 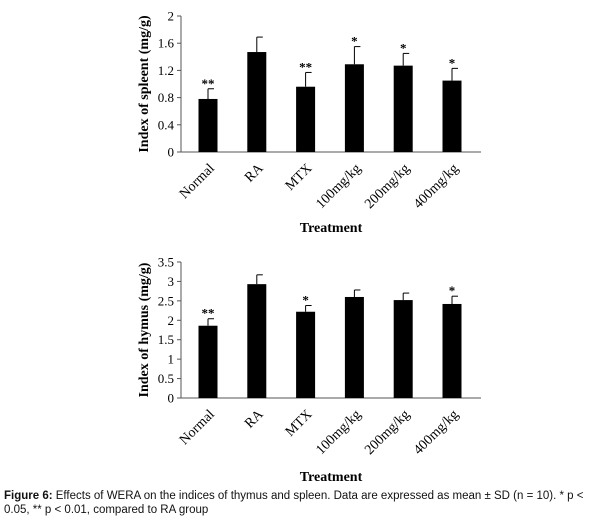 I want to click on y-tick-label: 1.2, so click(x=166, y=70).